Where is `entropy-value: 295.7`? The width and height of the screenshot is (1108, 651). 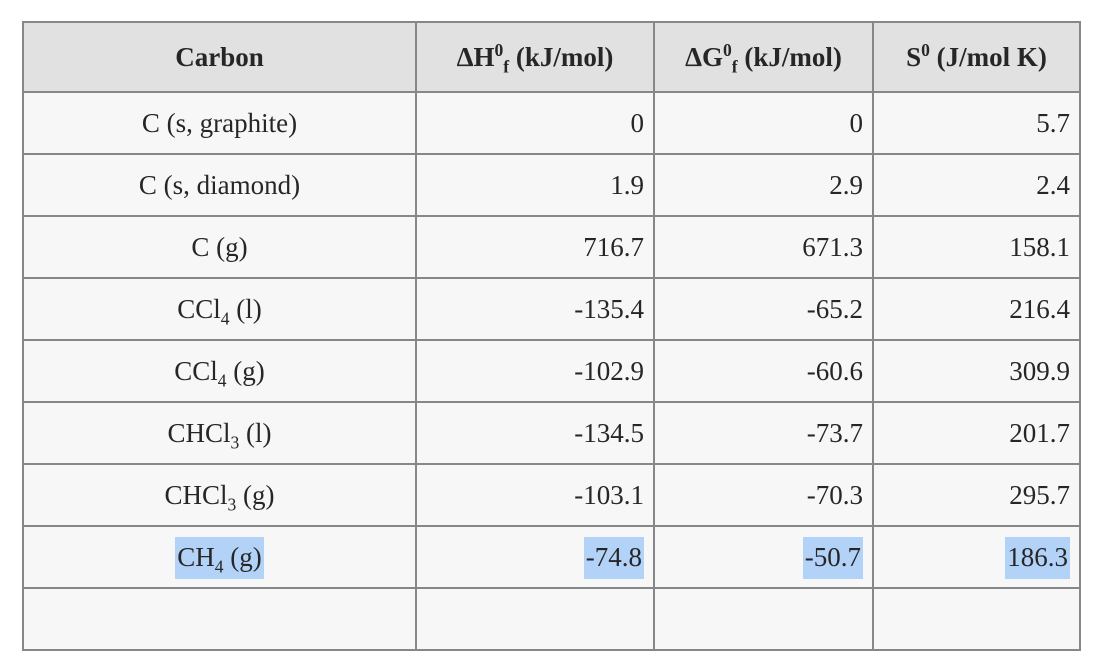
entropy-value: 295.7 is located at coordinates (1039, 494).